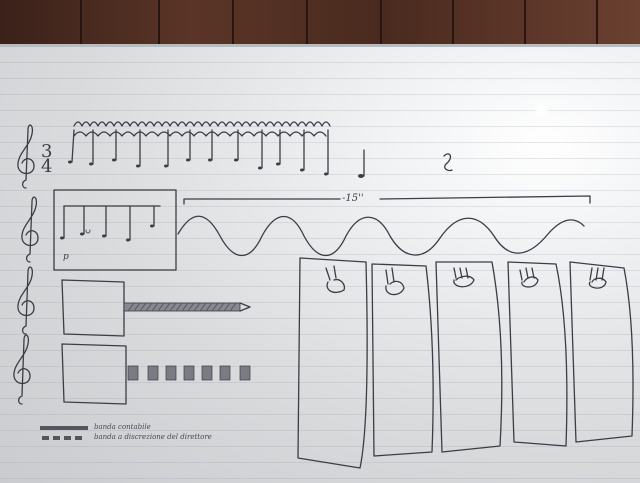 This screenshot has width=640, height=483. I want to click on boxed-figure, so click(115, 230).